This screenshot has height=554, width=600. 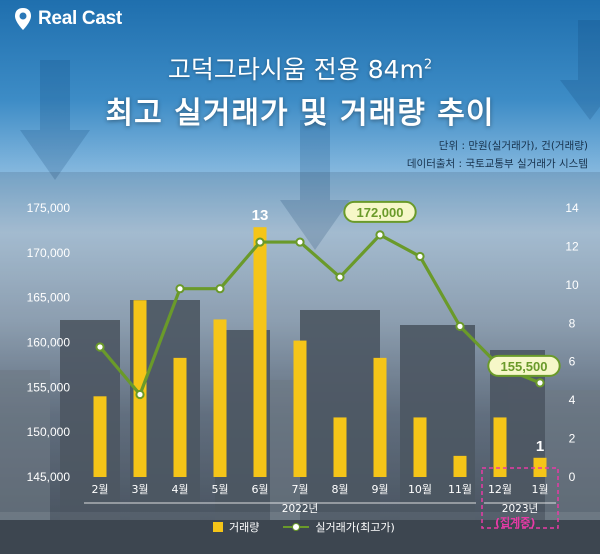 What do you see at coordinates (520, 498) in the screenshot?
I see `wip-dashed-box` at bounding box center [520, 498].